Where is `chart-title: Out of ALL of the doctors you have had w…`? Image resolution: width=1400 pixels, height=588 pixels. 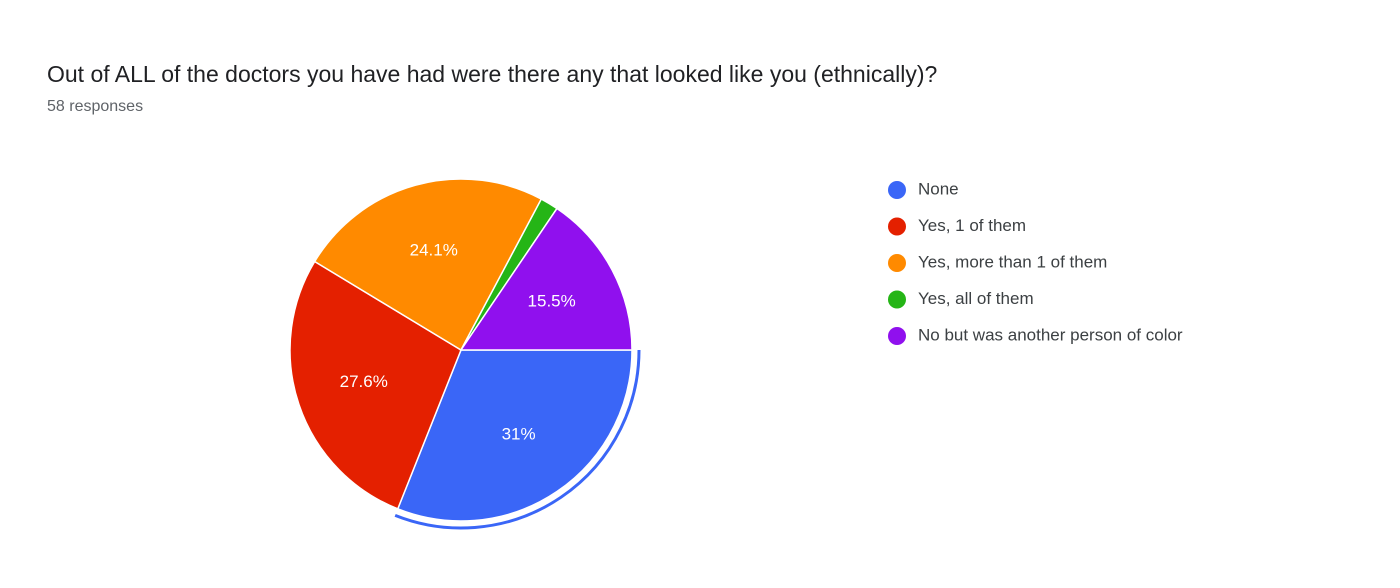 chart-title: Out of ALL of the doctors you have had w… is located at coordinates (492, 74).